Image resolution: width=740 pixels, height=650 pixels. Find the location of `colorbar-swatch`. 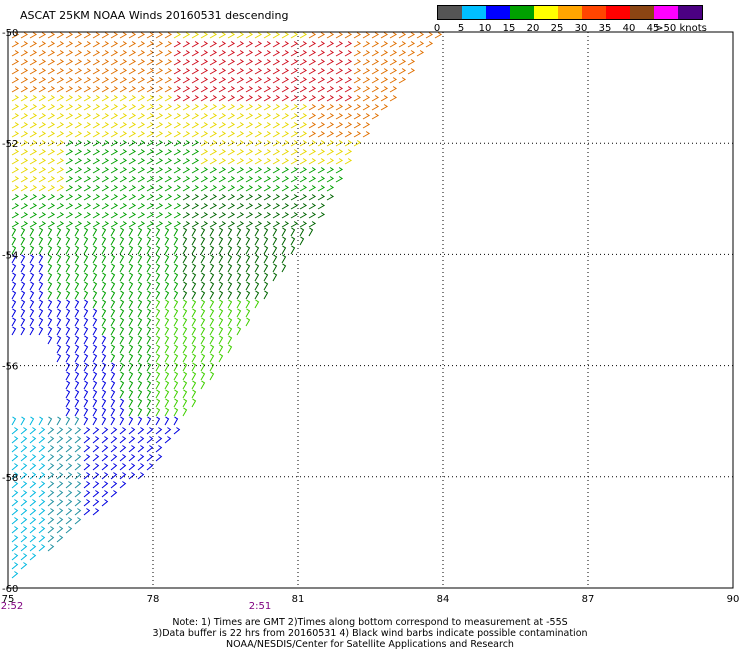

colorbar-swatch is located at coordinates (450, 12).